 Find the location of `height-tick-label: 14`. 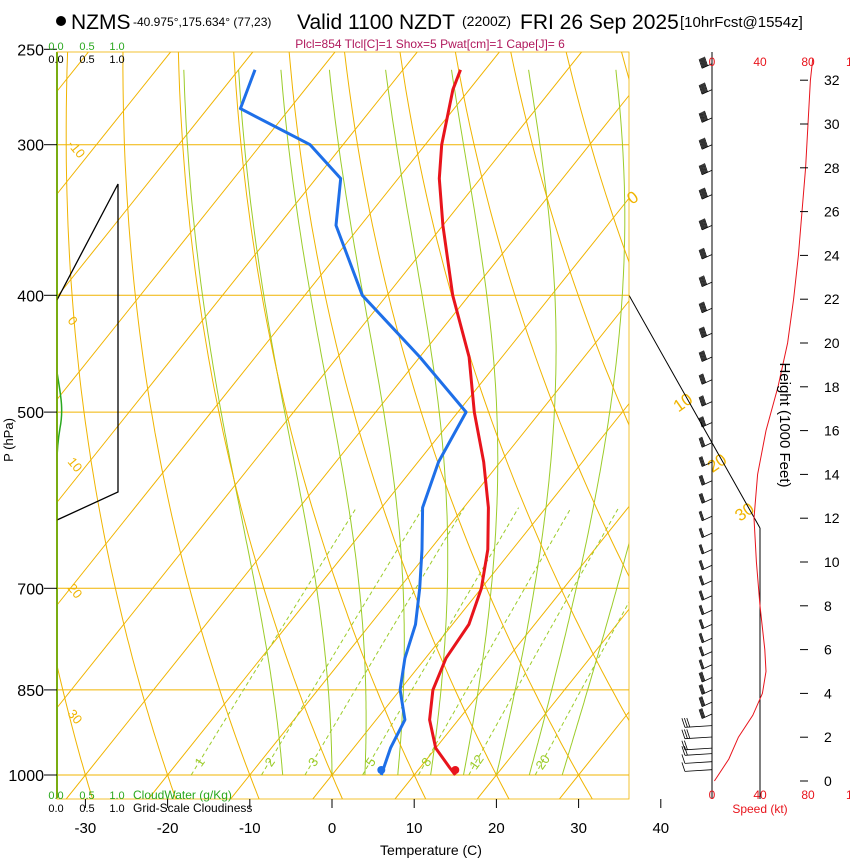

height-tick-label: 14 is located at coordinates (832, 474).